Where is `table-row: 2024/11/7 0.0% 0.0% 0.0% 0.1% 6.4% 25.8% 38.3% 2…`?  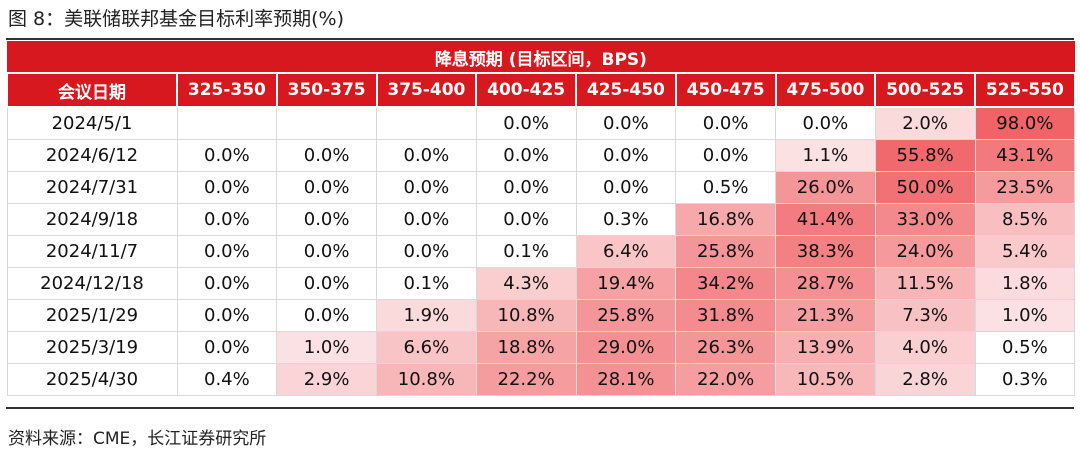 table-row: 2024/11/7 0.0% 0.0% 0.0% 0.1% 6.4% 25.8% 38.3% 2… is located at coordinates (541, 251).